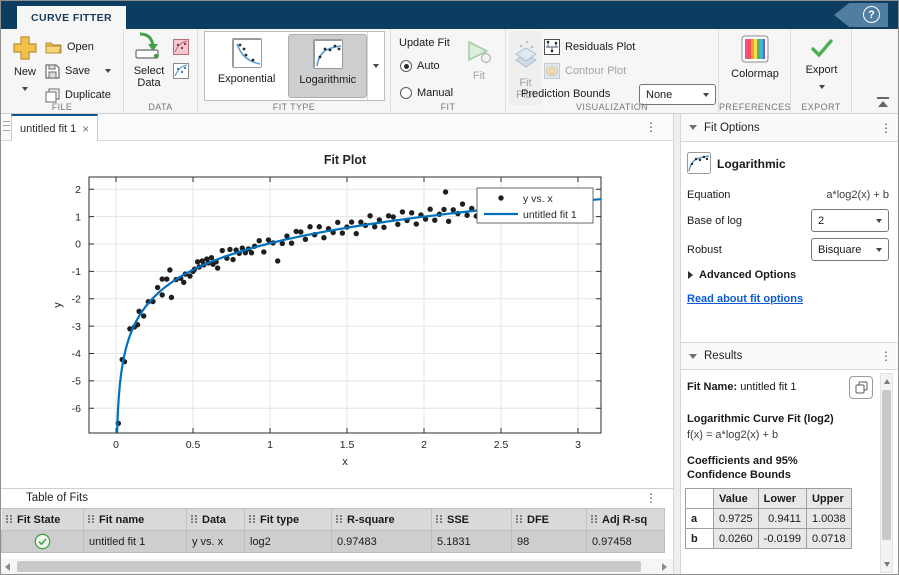 This screenshot has width=899, height=575. What do you see at coordinates (782, 518) in the screenshot?
I see `coeff-a-lower: 0.9411` at bounding box center [782, 518].